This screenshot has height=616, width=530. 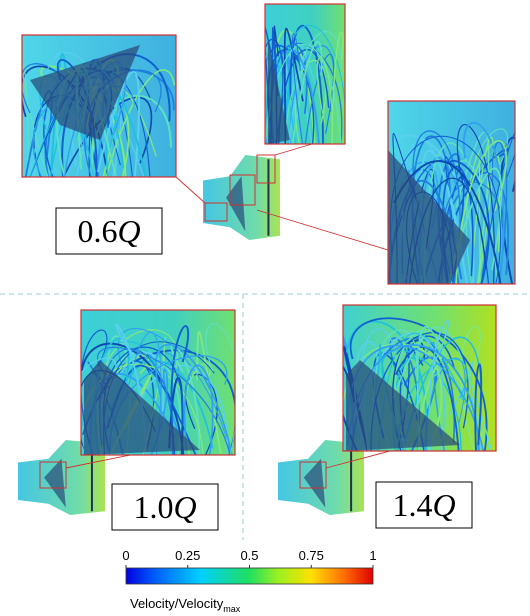 What do you see at coordinates (187, 555) in the screenshot?
I see `colorbar-tick-label: 0.25` at bounding box center [187, 555].